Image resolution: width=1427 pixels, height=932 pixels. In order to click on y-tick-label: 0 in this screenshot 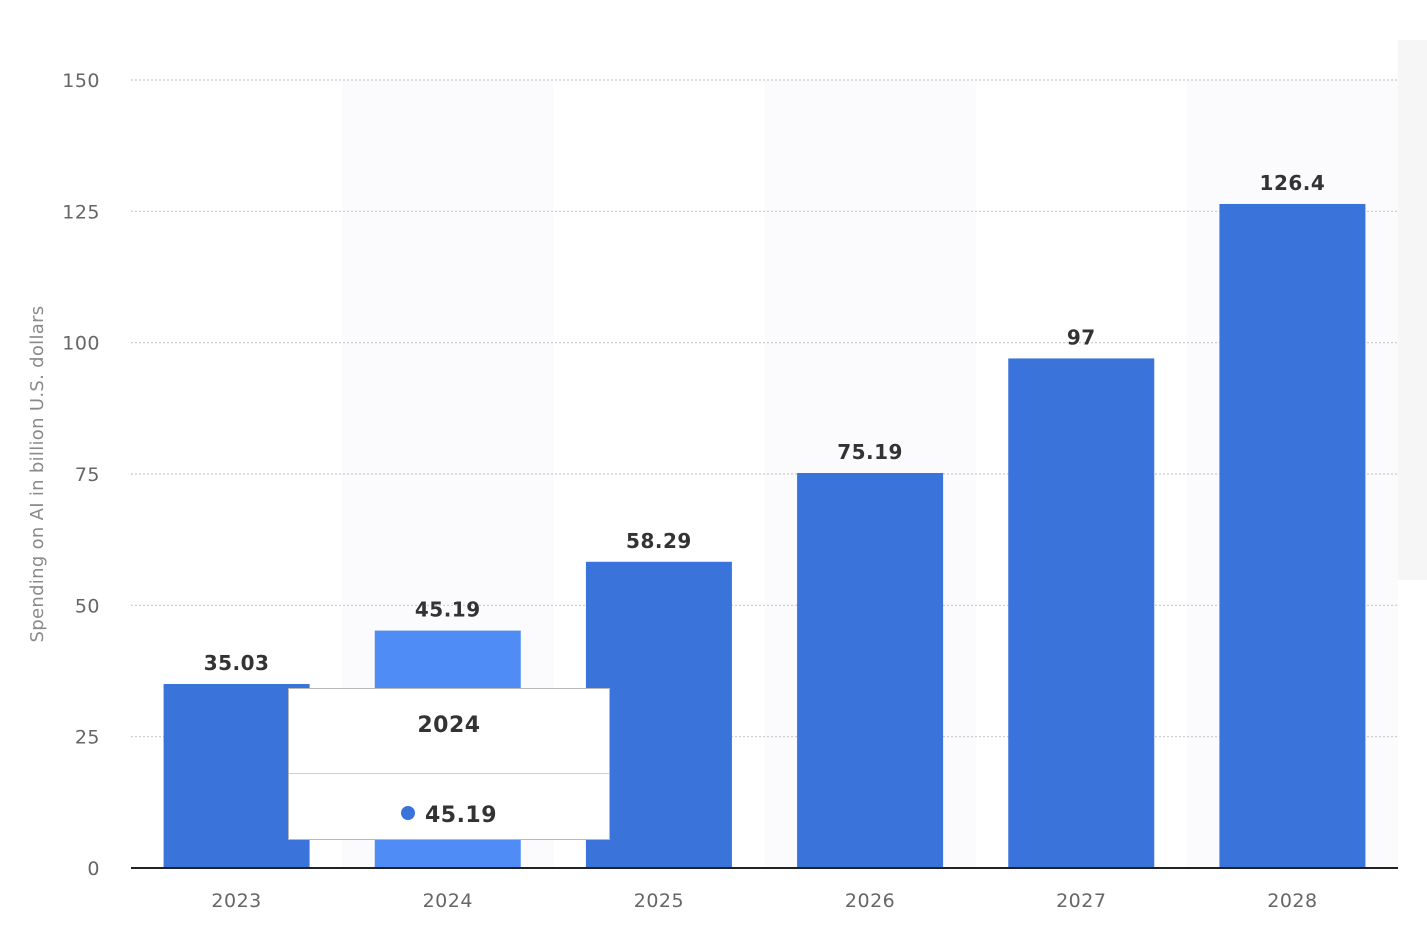, I will do `click(93, 869)`.